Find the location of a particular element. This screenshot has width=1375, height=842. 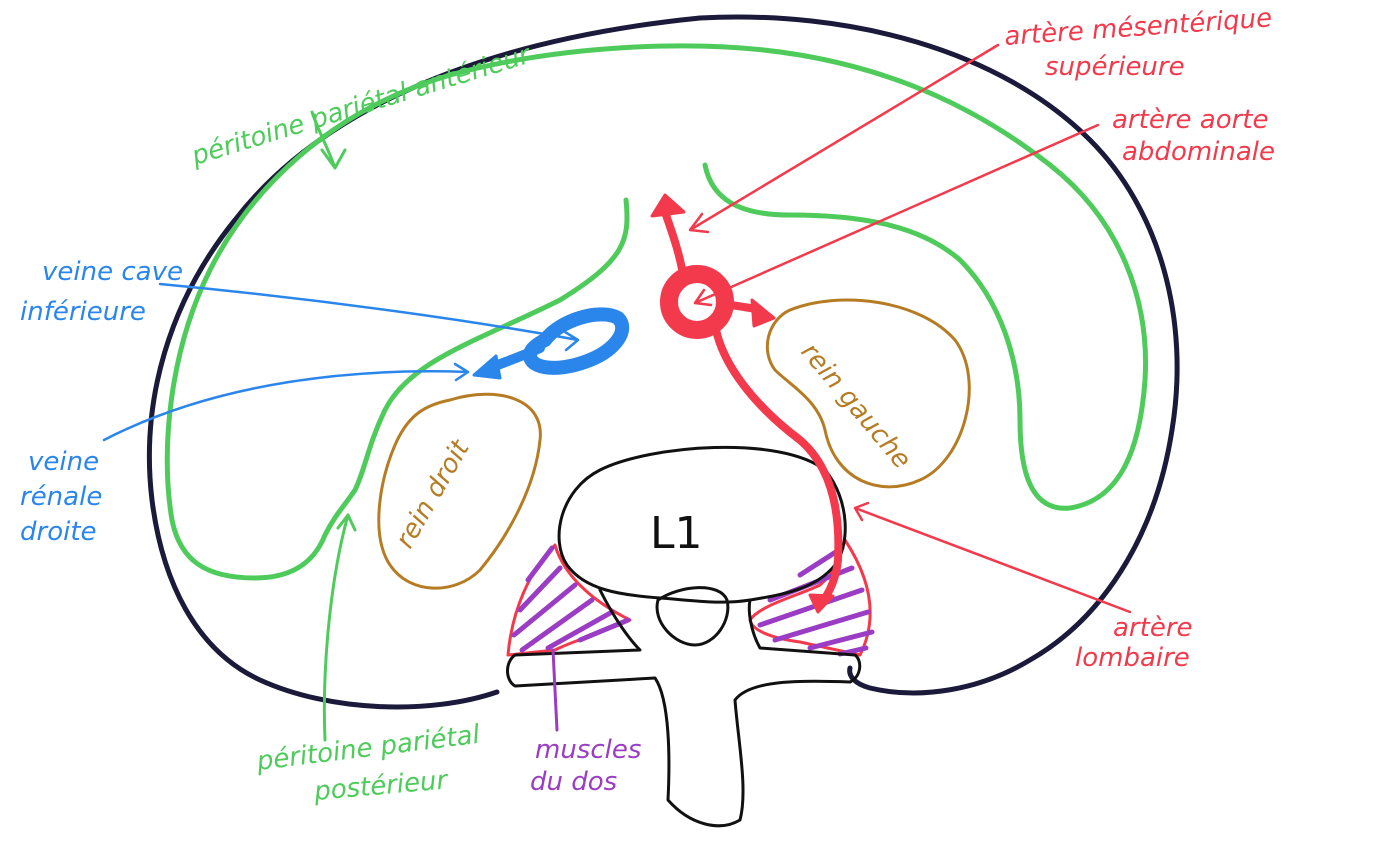

lumbar-artery-head is located at coordinates (821, 603).